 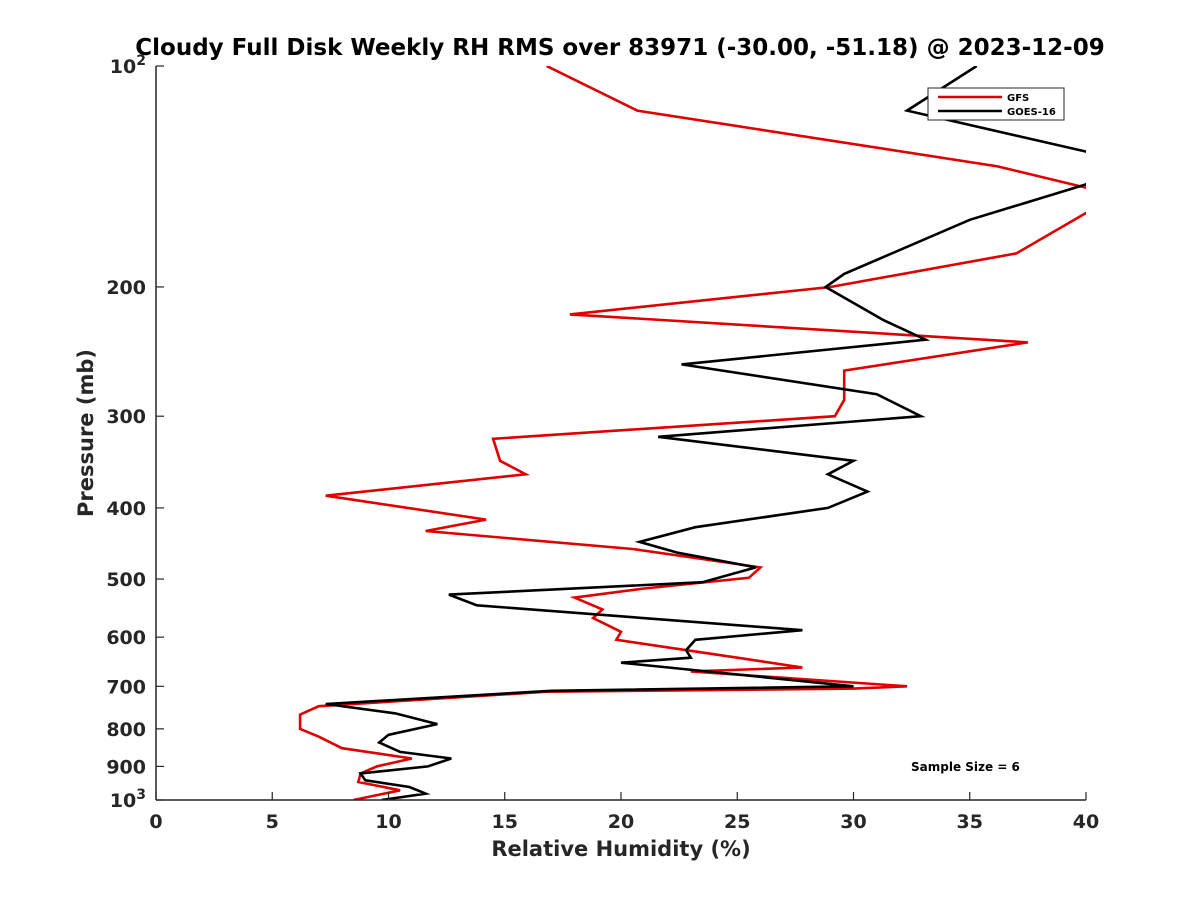 What do you see at coordinates (388, 822) in the screenshot?
I see `x-tick-label: 10` at bounding box center [388, 822].